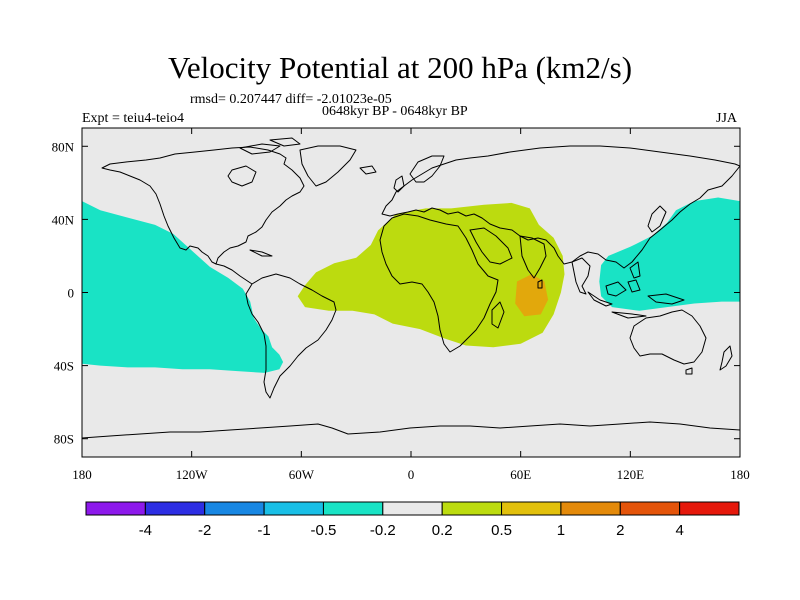  Describe the element at coordinates (561, 530) in the screenshot. I see `colorbar-label: 1` at that location.